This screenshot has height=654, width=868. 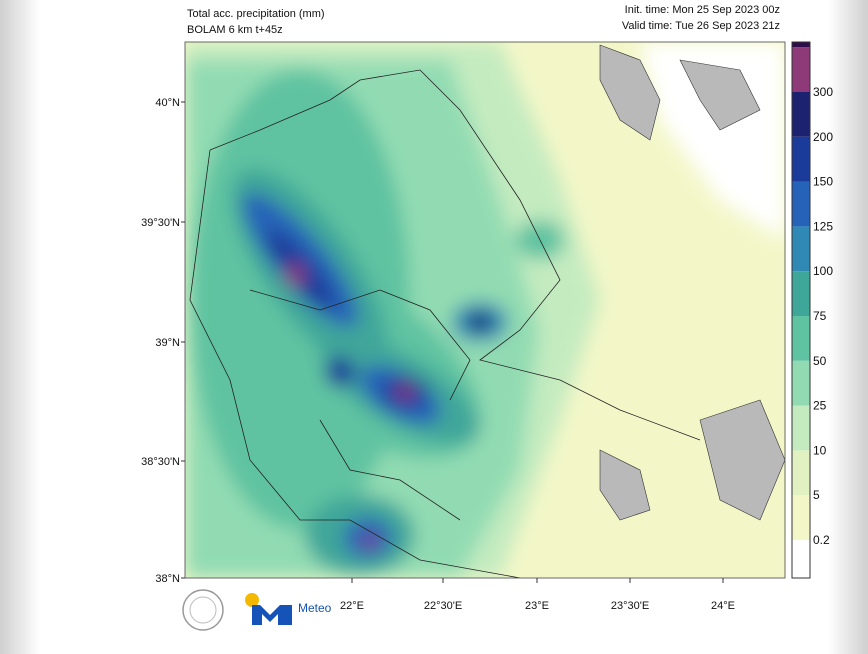 What do you see at coordinates (823, 271) in the screenshot?
I see `colorbar-label: 100` at bounding box center [823, 271].